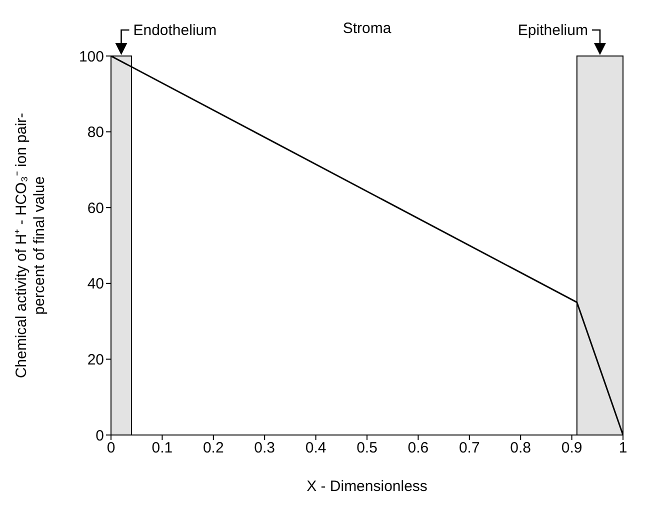 This screenshot has height=513, width=645. Describe the element at coordinates (100, 435) in the screenshot. I see `y-tick-label: 0` at that location.